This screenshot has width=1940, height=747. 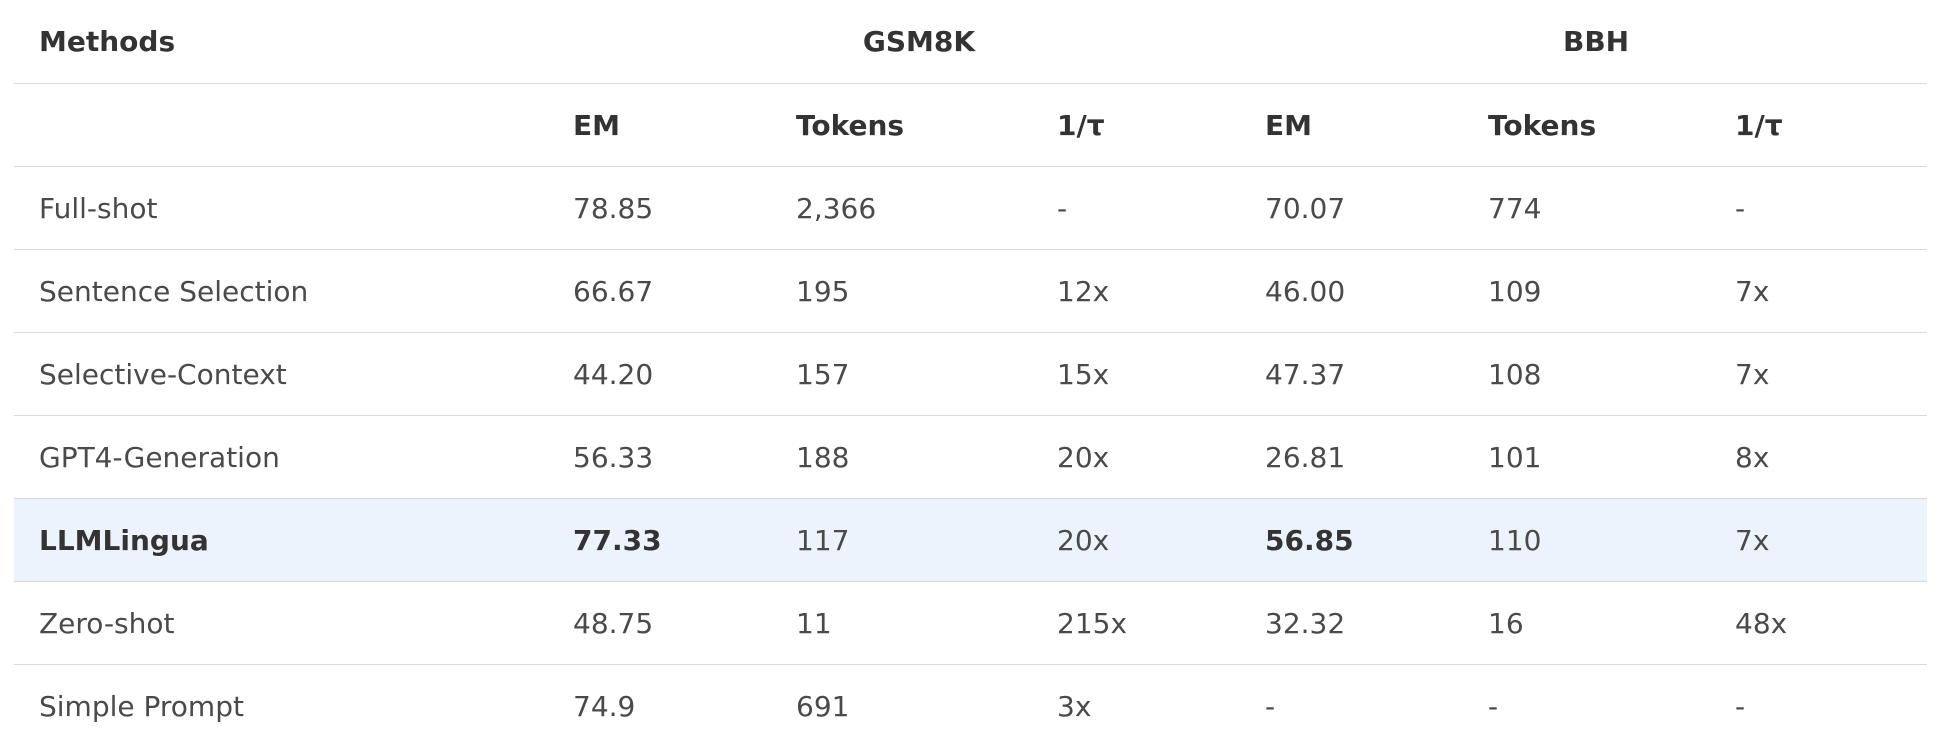 I want to click on cell-bbh-em: 32.32, so click(x=1376, y=623).